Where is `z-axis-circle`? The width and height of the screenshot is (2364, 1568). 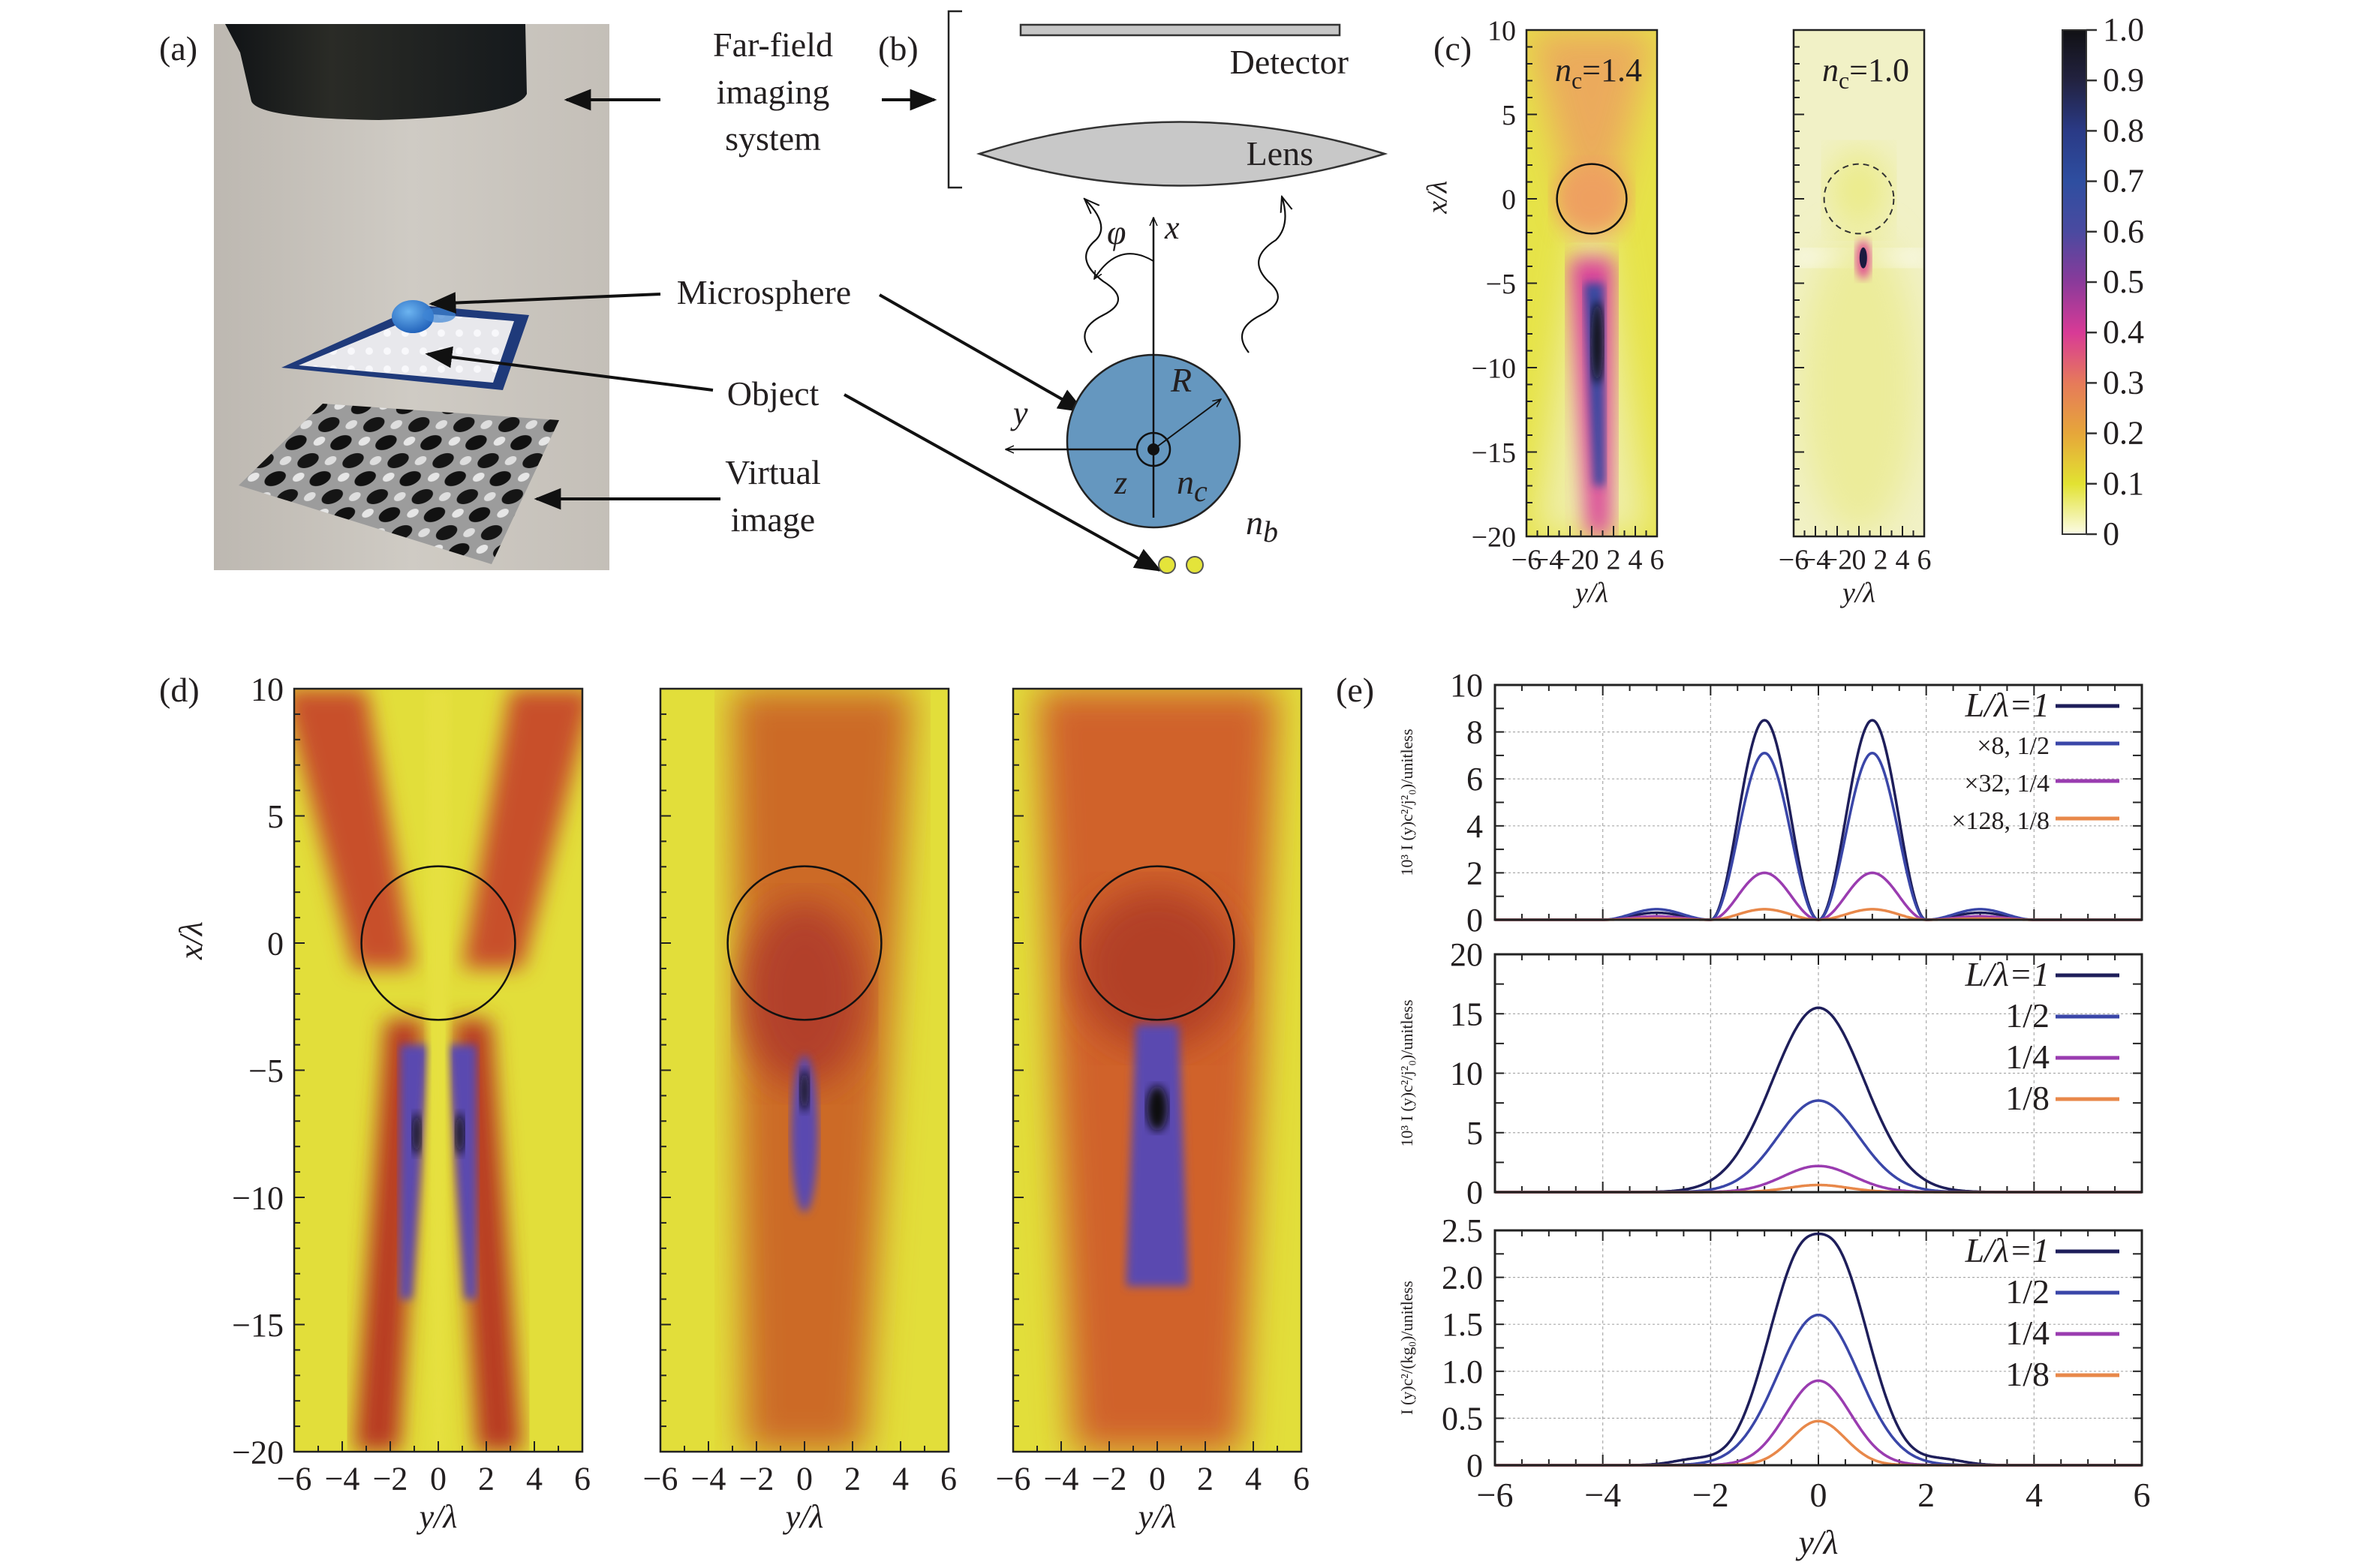 z-axis-circle is located at coordinates (1153, 449).